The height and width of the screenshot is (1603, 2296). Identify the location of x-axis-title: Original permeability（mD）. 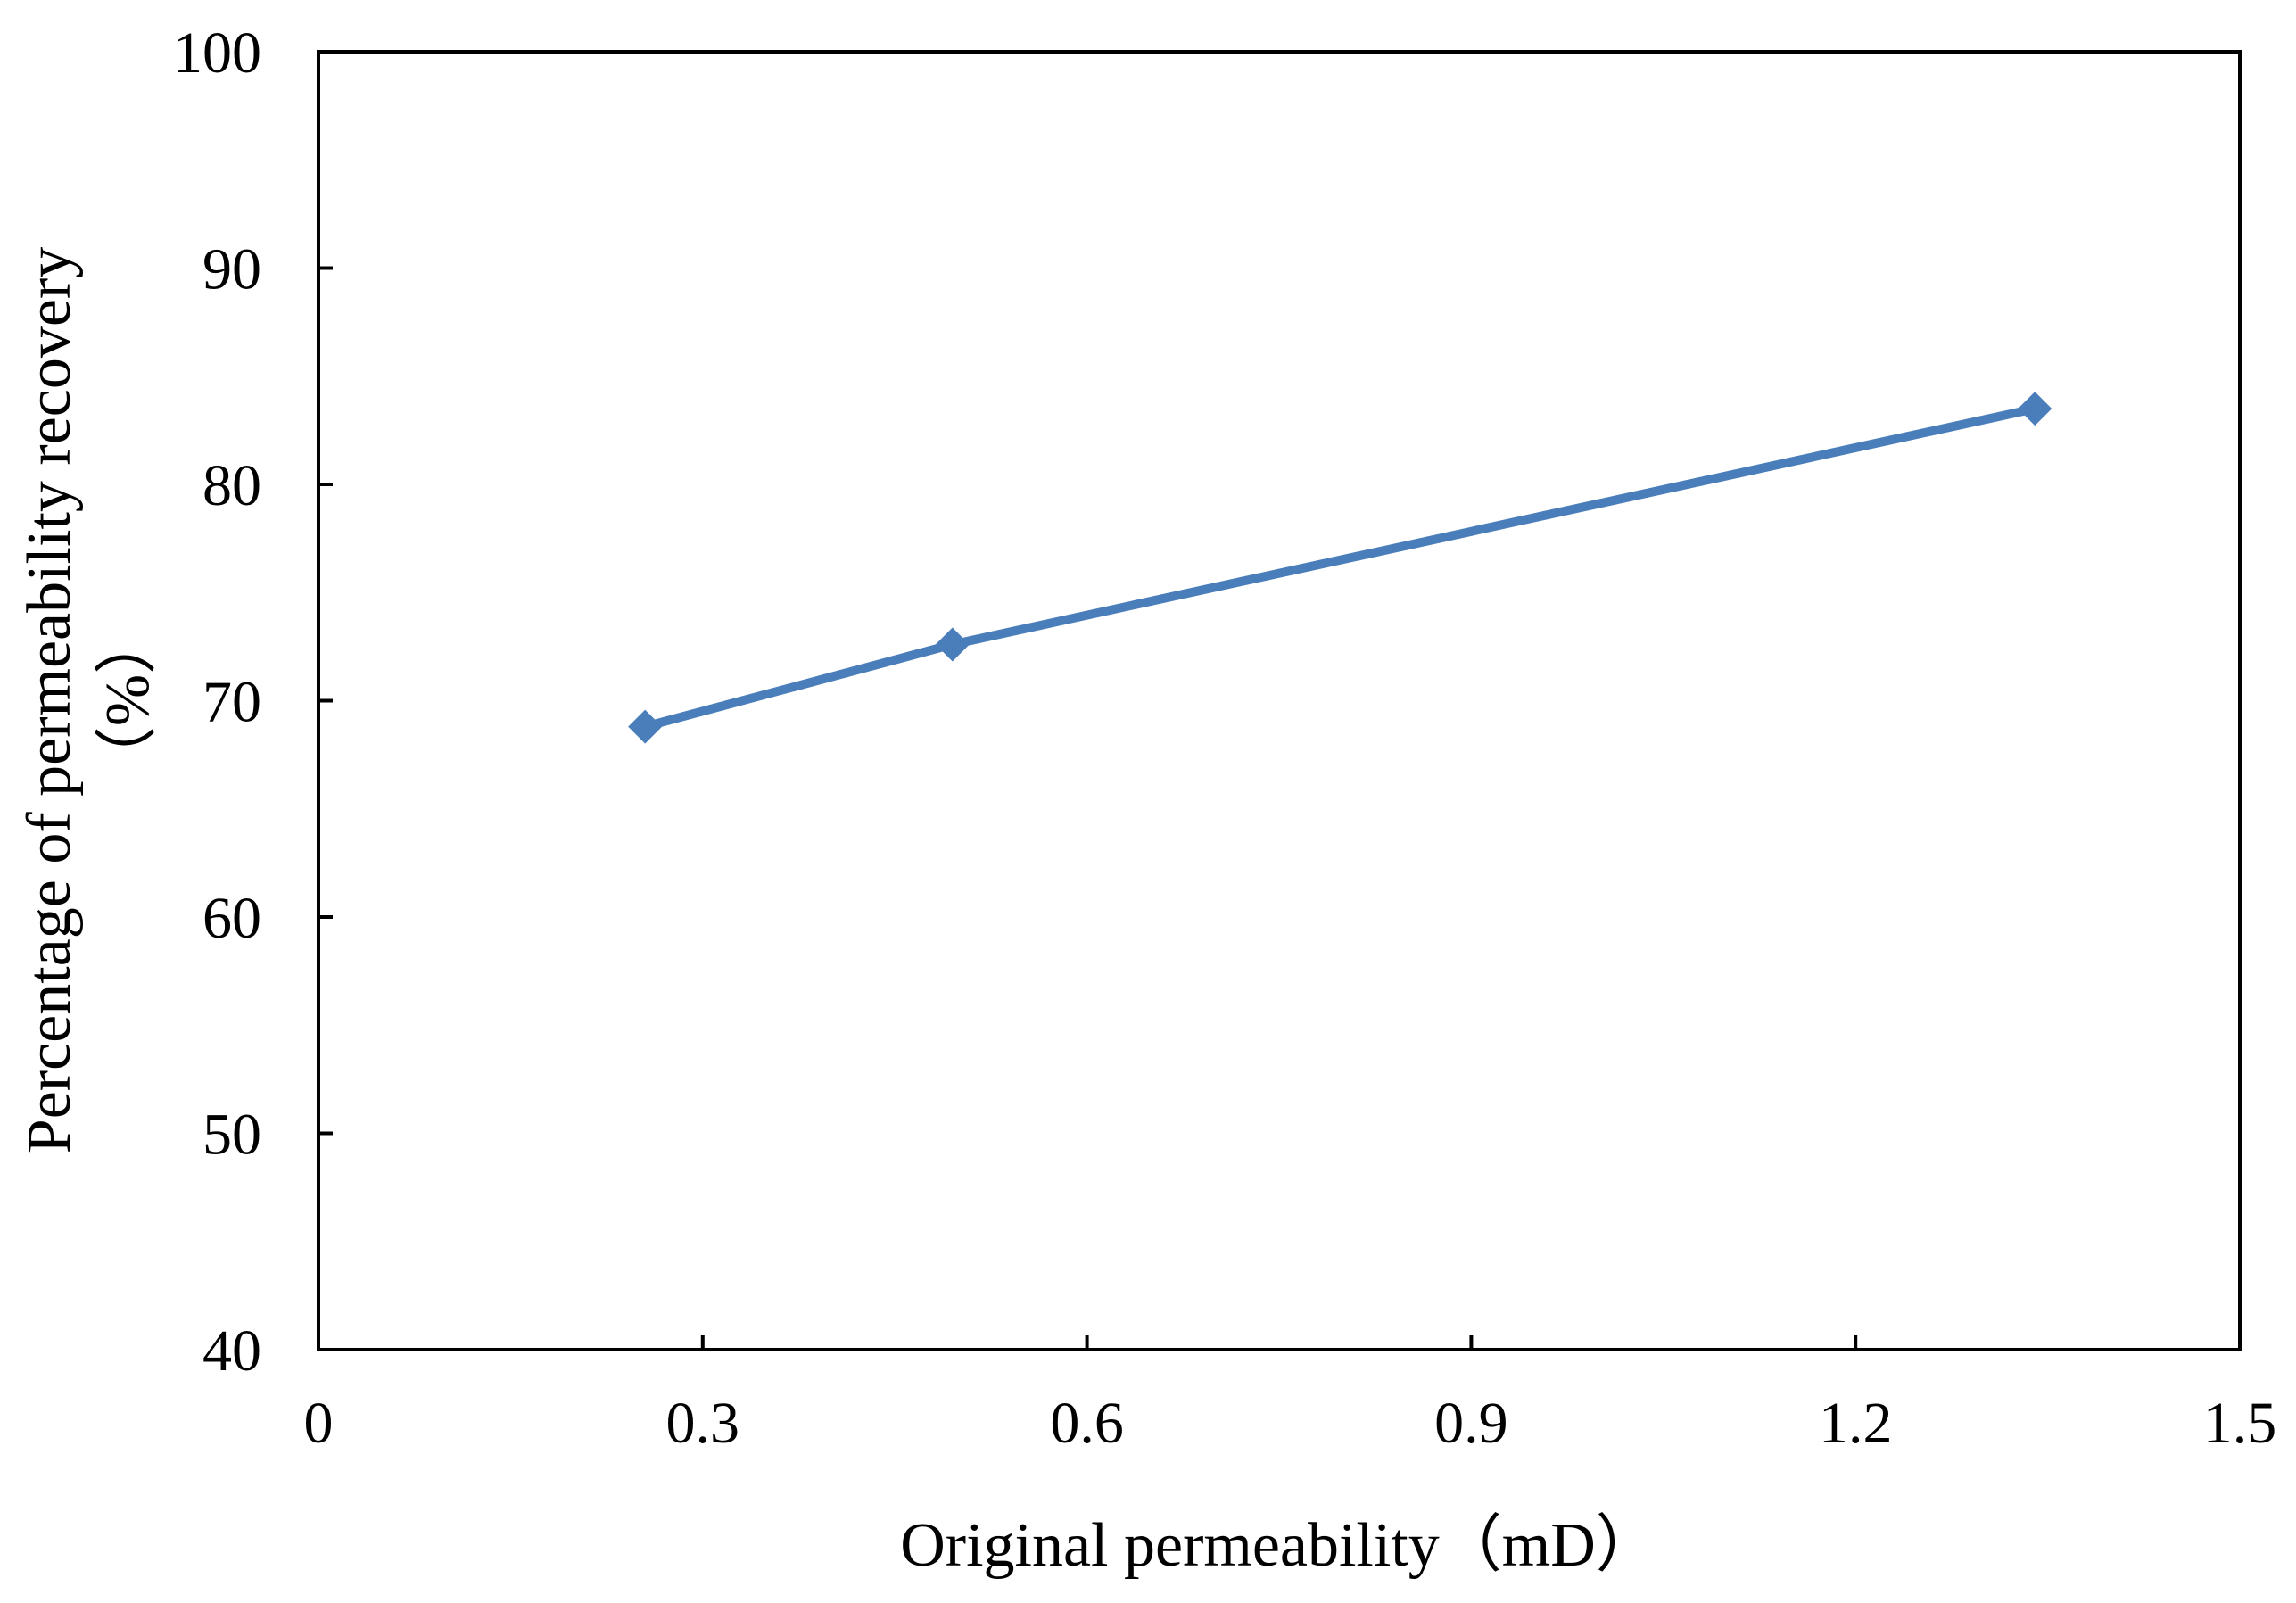
(1279, 1545).